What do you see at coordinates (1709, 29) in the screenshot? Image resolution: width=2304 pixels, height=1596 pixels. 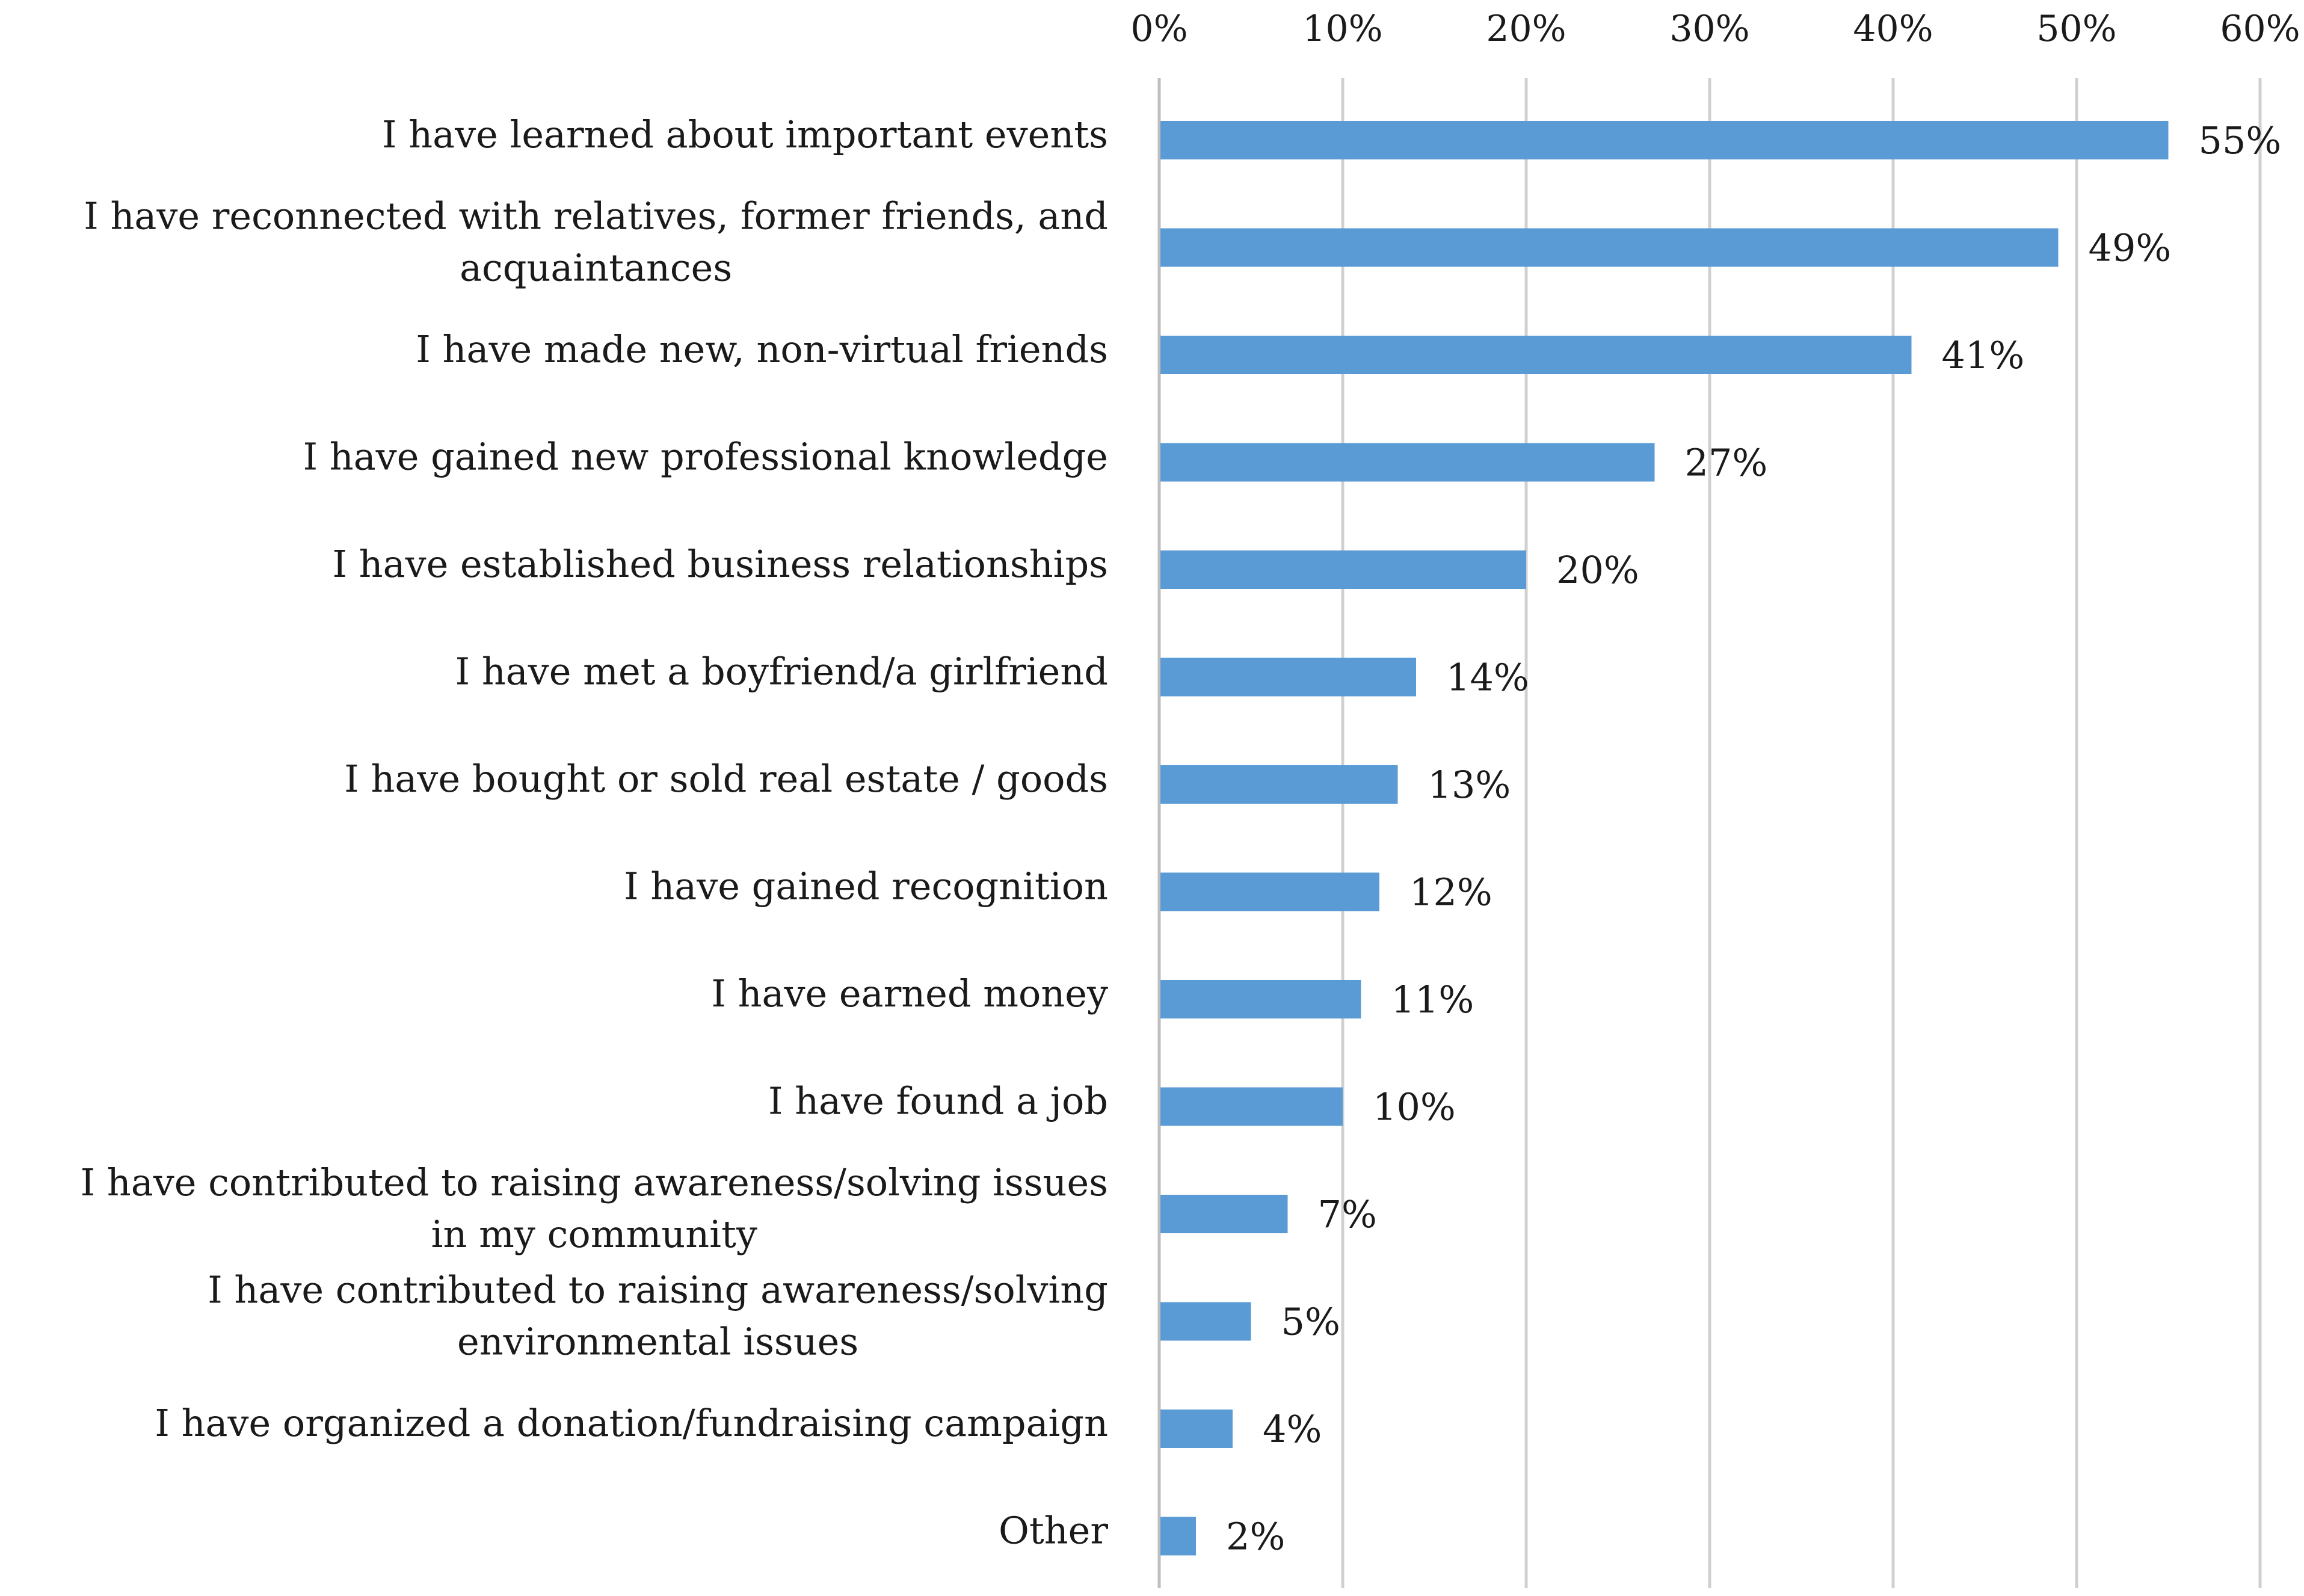 I see `x-tick-label-30: 30%` at bounding box center [1709, 29].